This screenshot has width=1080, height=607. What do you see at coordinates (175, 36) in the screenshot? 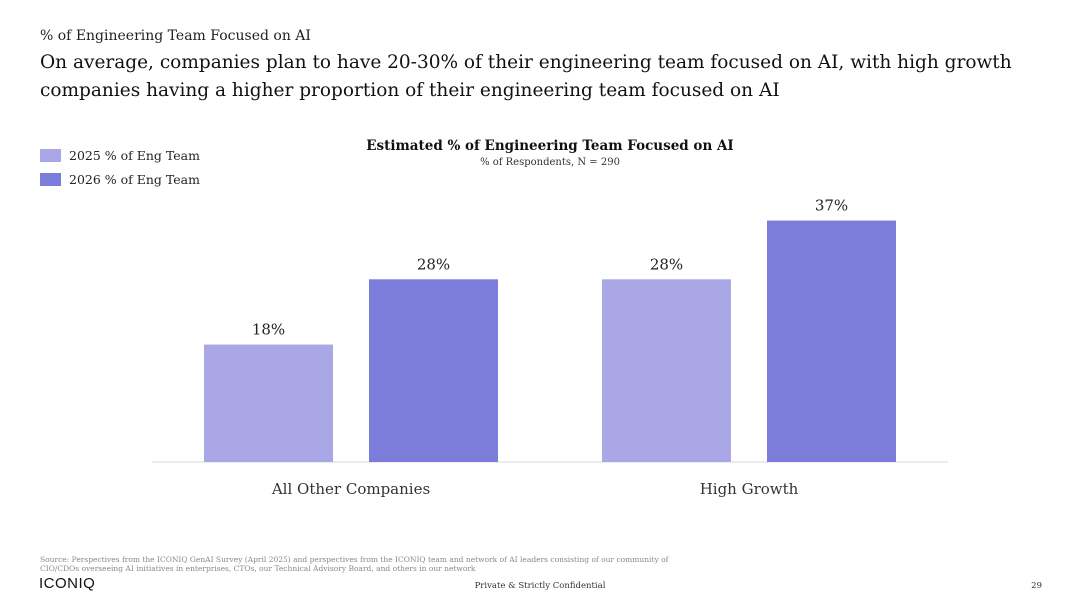
I see `page-kicker: % of Engineering Team Focused on AI` at bounding box center [175, 36].